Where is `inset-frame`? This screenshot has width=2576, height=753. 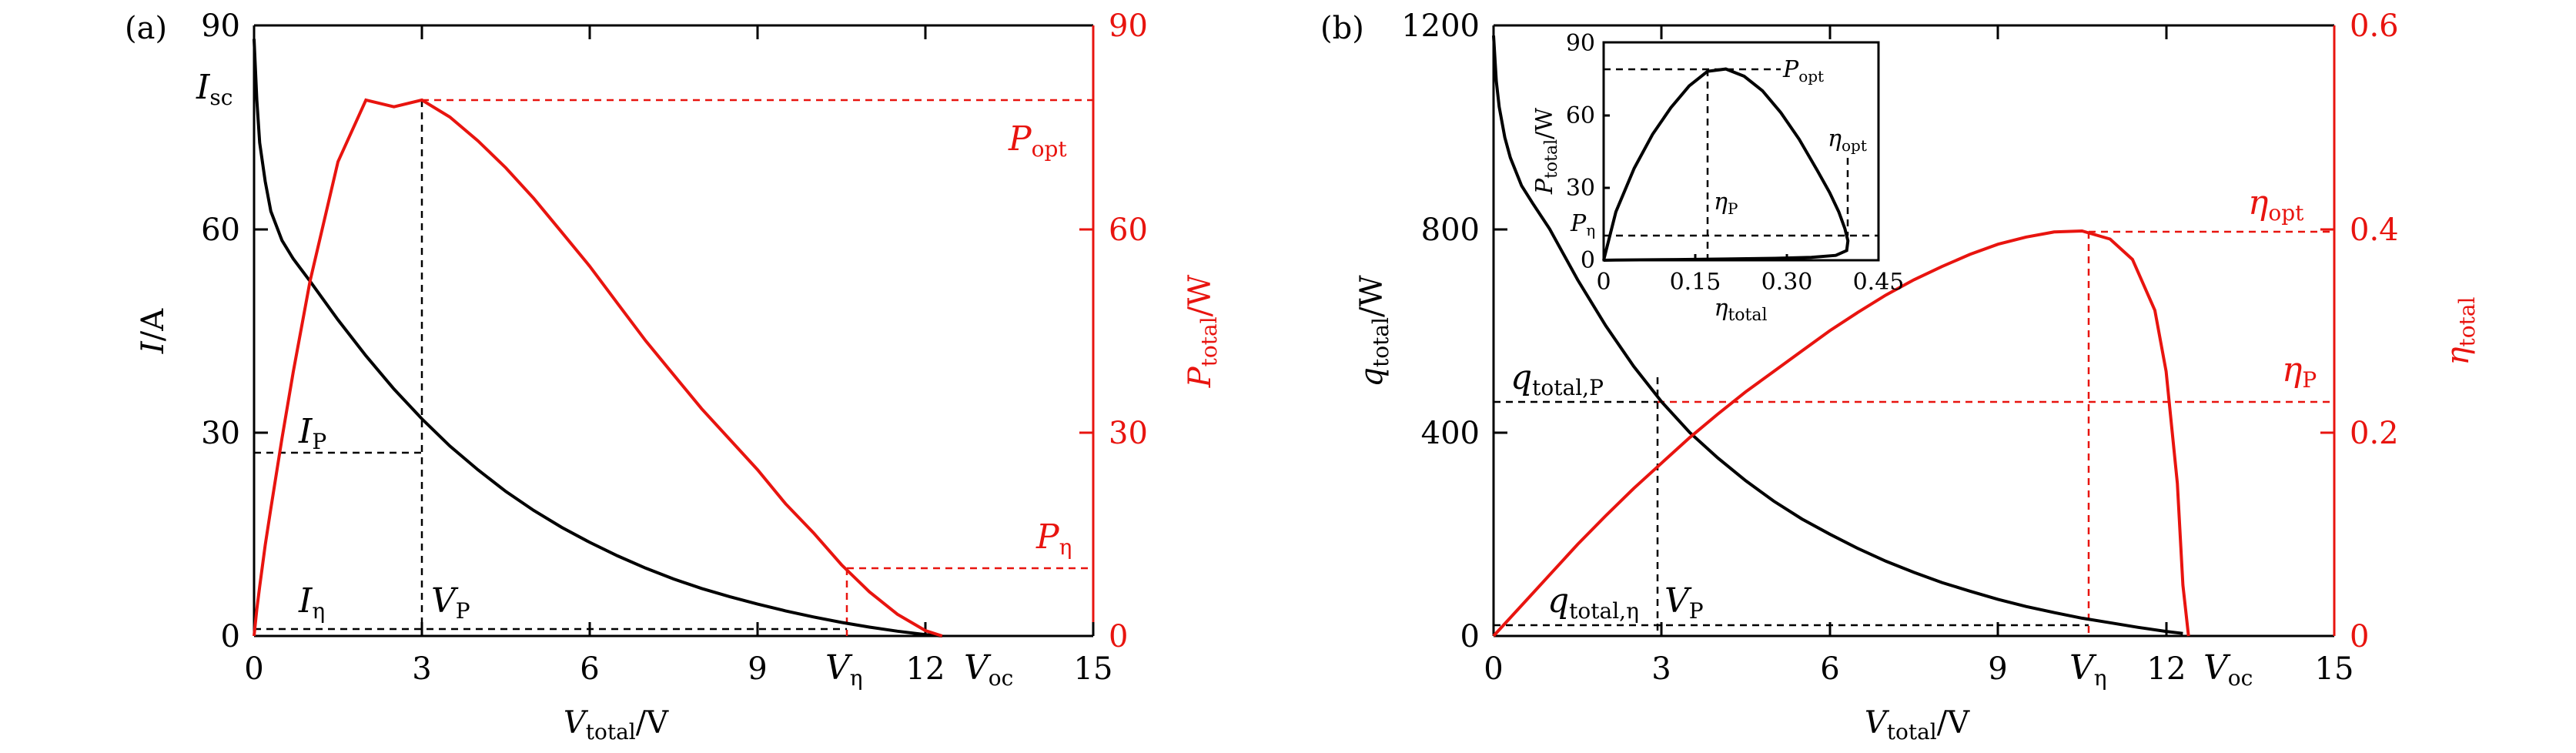
inset-frame is located at coordinates (1741, 151).